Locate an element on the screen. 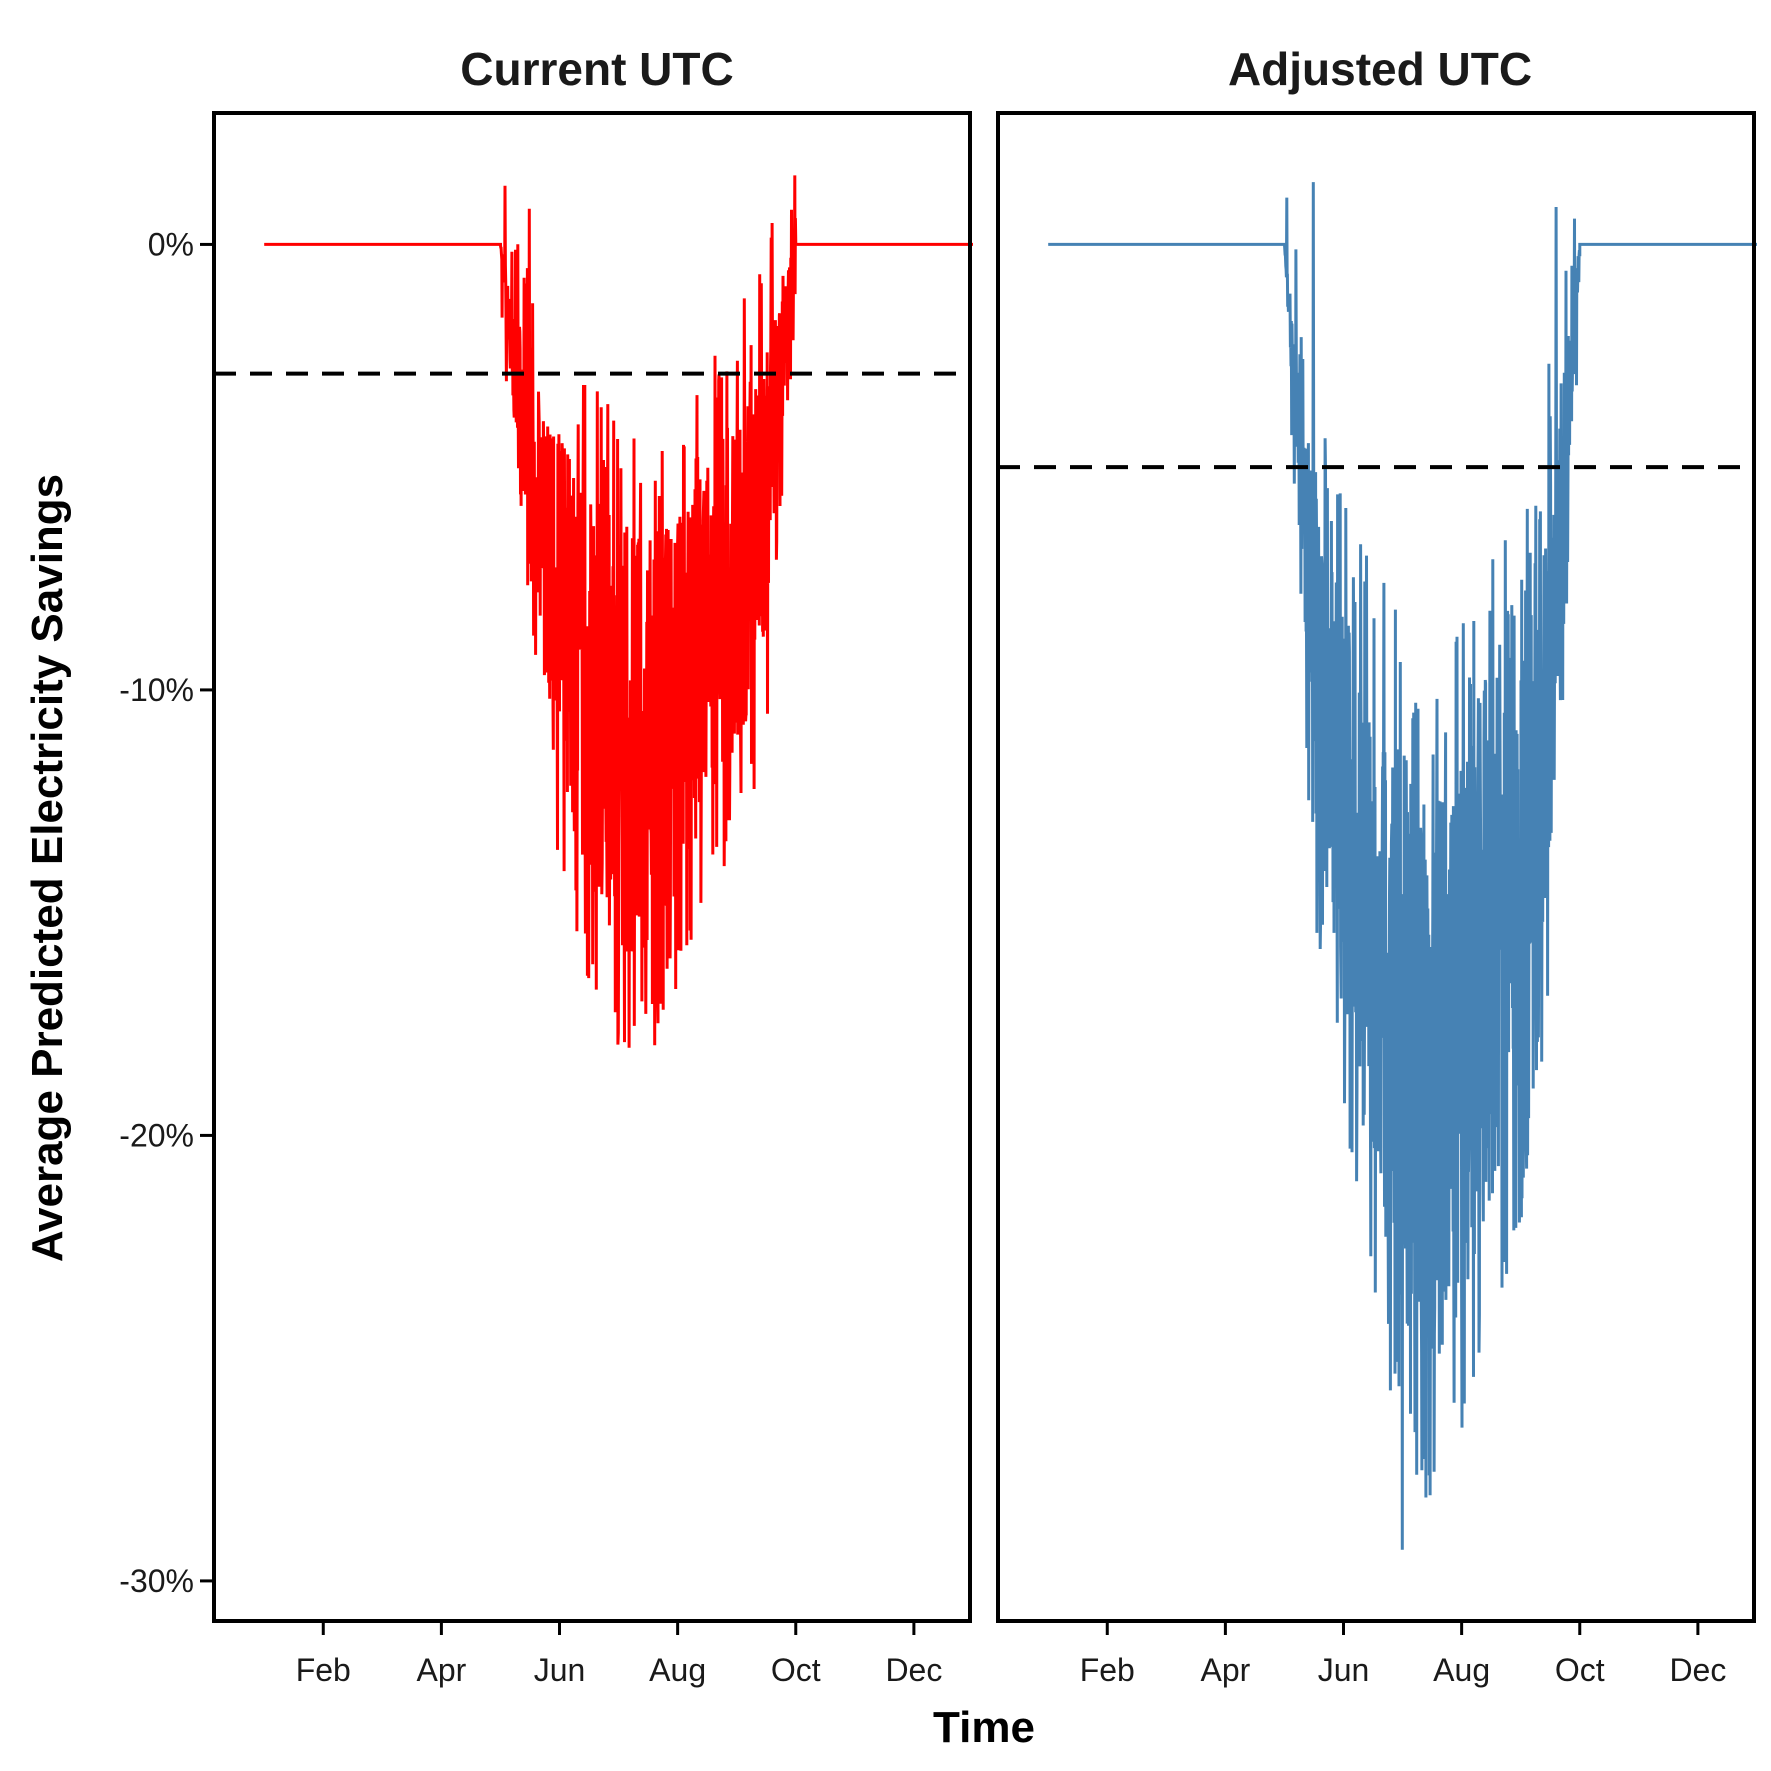  y-axis: 0% -10% -20% -30% is located at coordinates (166, 912).